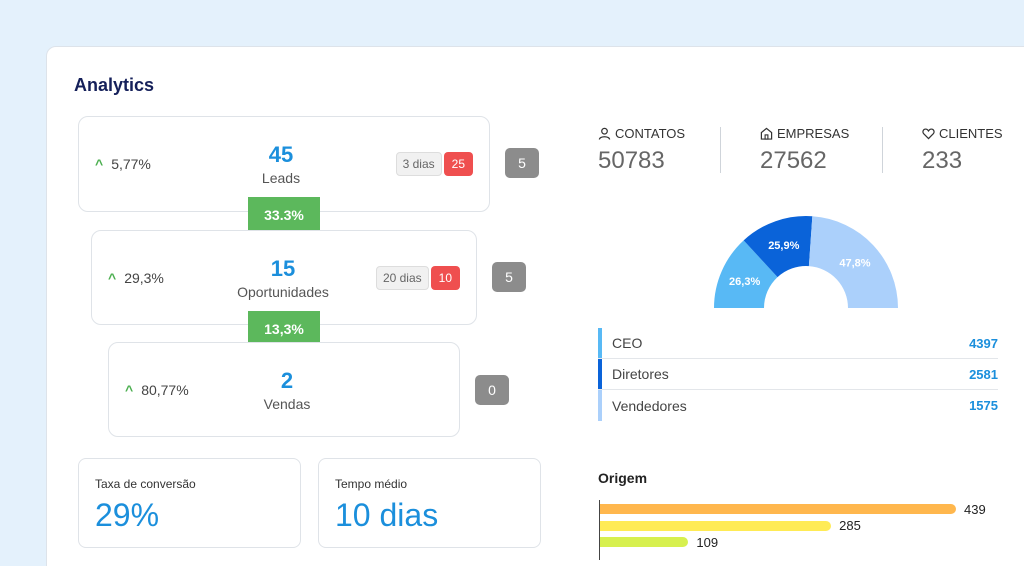  I want to click on page-title: Analytics, so click(114, 85).